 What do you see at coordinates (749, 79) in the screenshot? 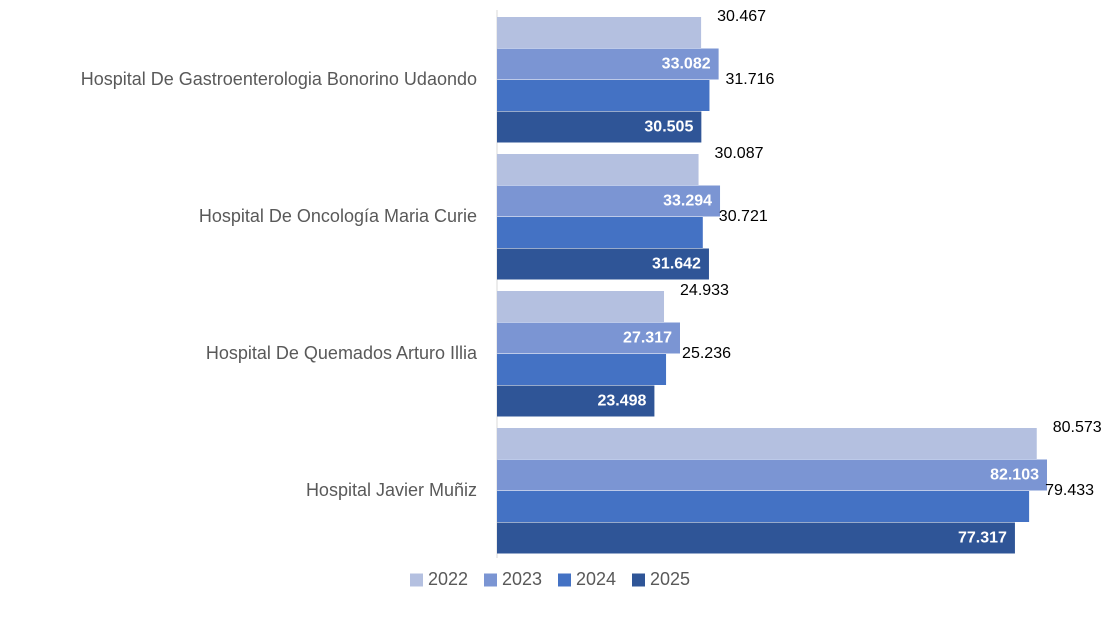
I see `data-label: 31.716` at bounding box center [749, 79].